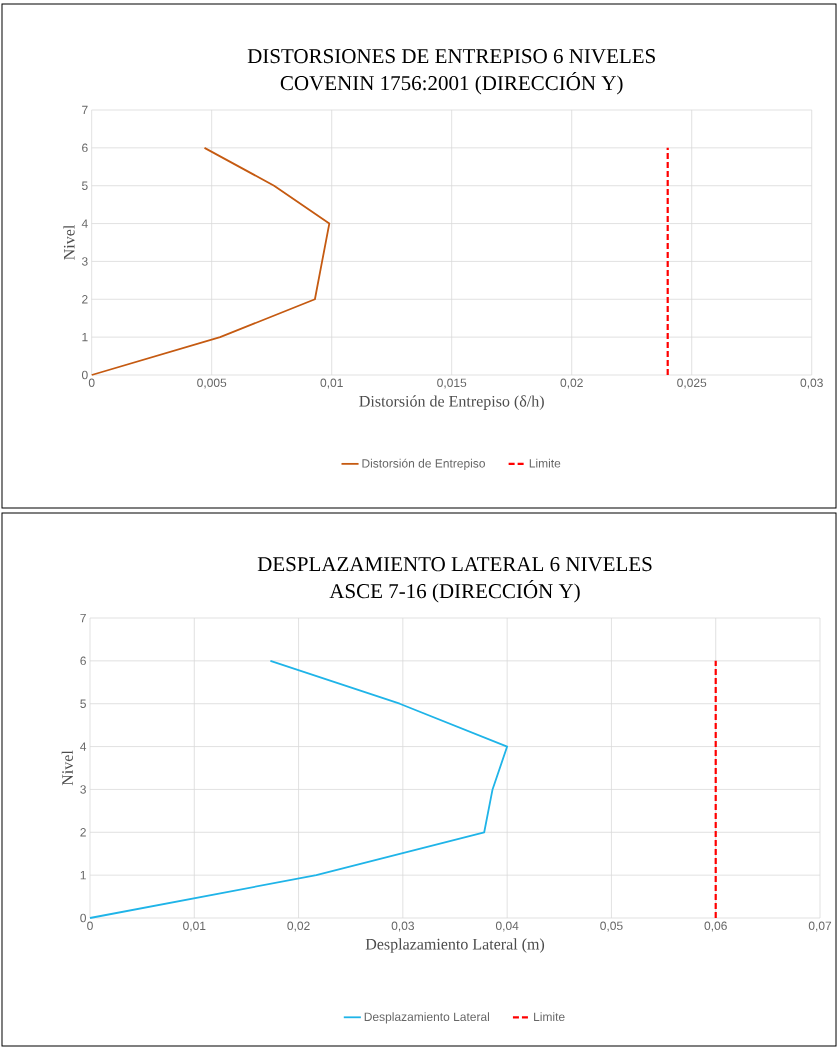 The width and height of the screenshot is (838, 1049). I want to click on x-axis-title: Desplazamiento Lateral (m), so click(455, 945).